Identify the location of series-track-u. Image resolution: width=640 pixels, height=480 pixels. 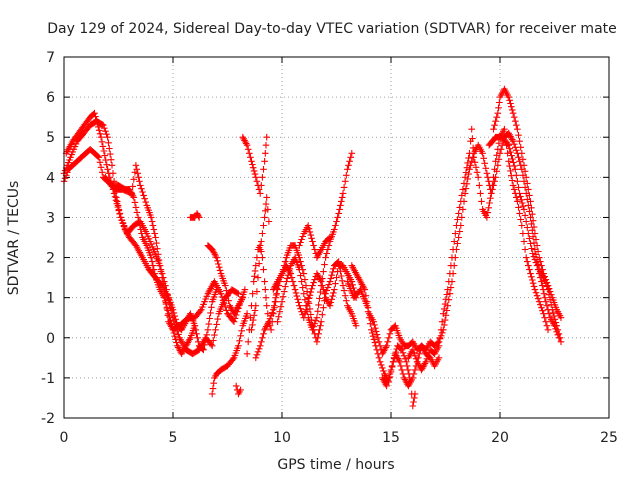
(524, 237).